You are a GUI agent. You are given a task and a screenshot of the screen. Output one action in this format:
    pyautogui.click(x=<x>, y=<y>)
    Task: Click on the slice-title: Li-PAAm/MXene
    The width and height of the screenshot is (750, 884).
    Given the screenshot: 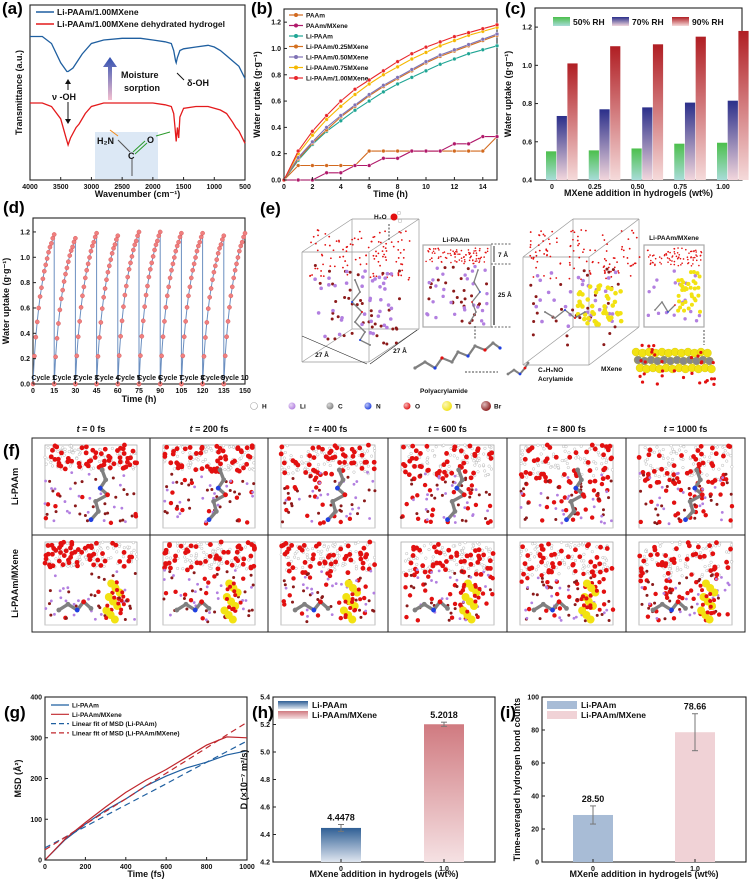 What is the action you would take?
    pyautogui.click(x=674, y=238)
    